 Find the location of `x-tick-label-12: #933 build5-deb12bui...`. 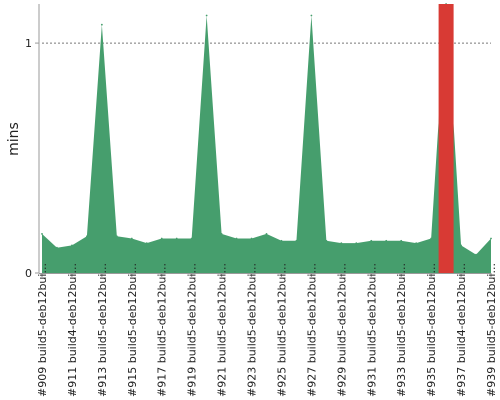

x-tick-label-12: #933 build5-deb12bui... is located at coordinates (401, 330).